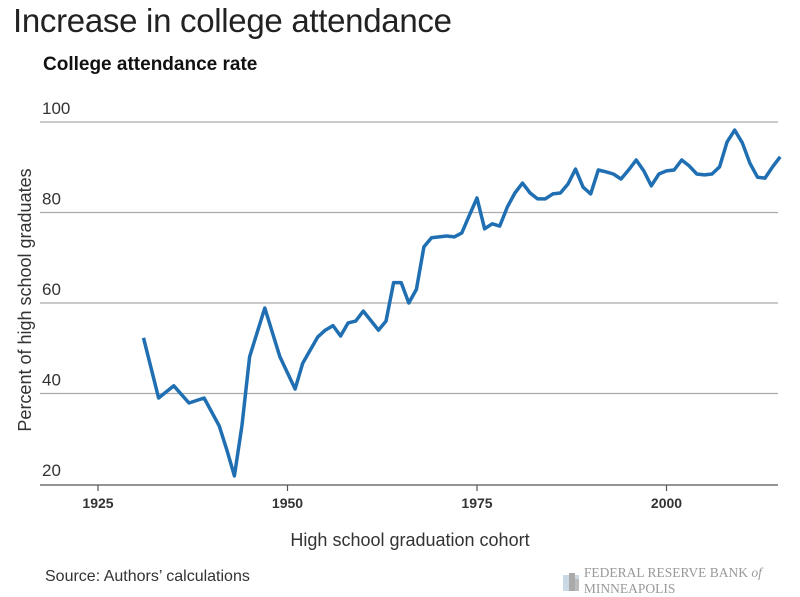  I want to click on fed-logo: FEDERAL RESERVE BANK of MINNEAPOLIS, so click(681, 581).